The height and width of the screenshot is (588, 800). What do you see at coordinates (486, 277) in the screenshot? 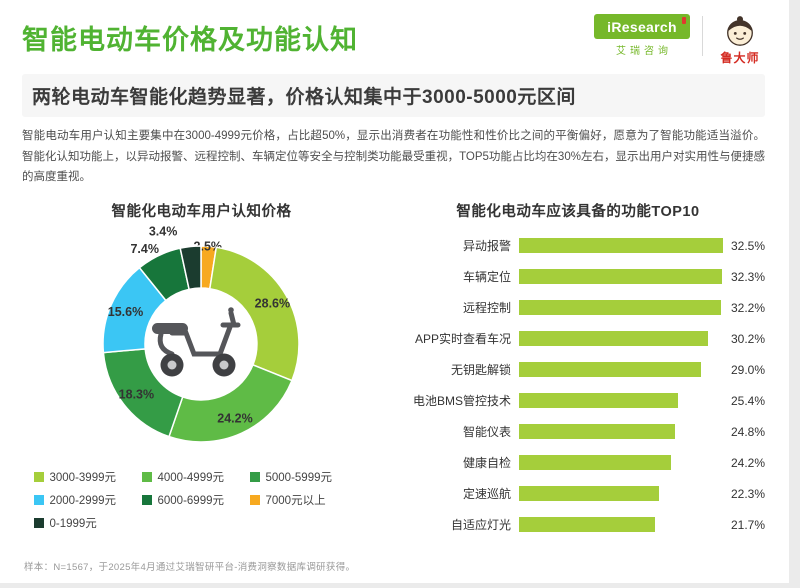
I see `bar-category-label: 车辆定位` at bounding box center [486, 277].